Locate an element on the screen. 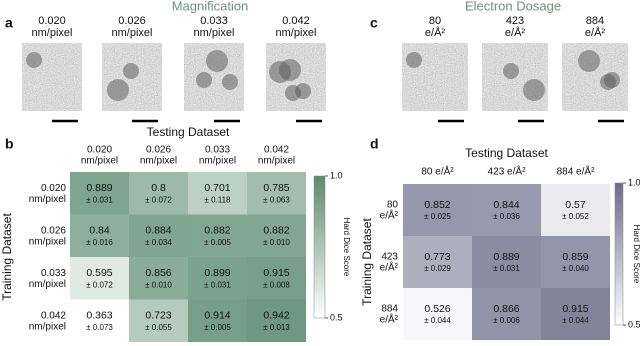 This screenshot has width=640, height=346. cell-error: ± 0.005 is located at coordinates (217, 327).